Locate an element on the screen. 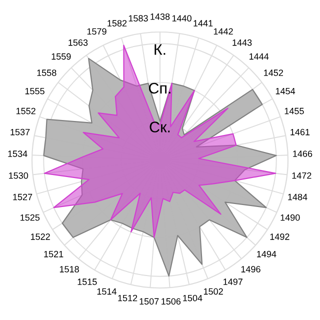 This screenshot has width=320, height=320. spoke-label: 1555 is located at coordinates (34, 91).